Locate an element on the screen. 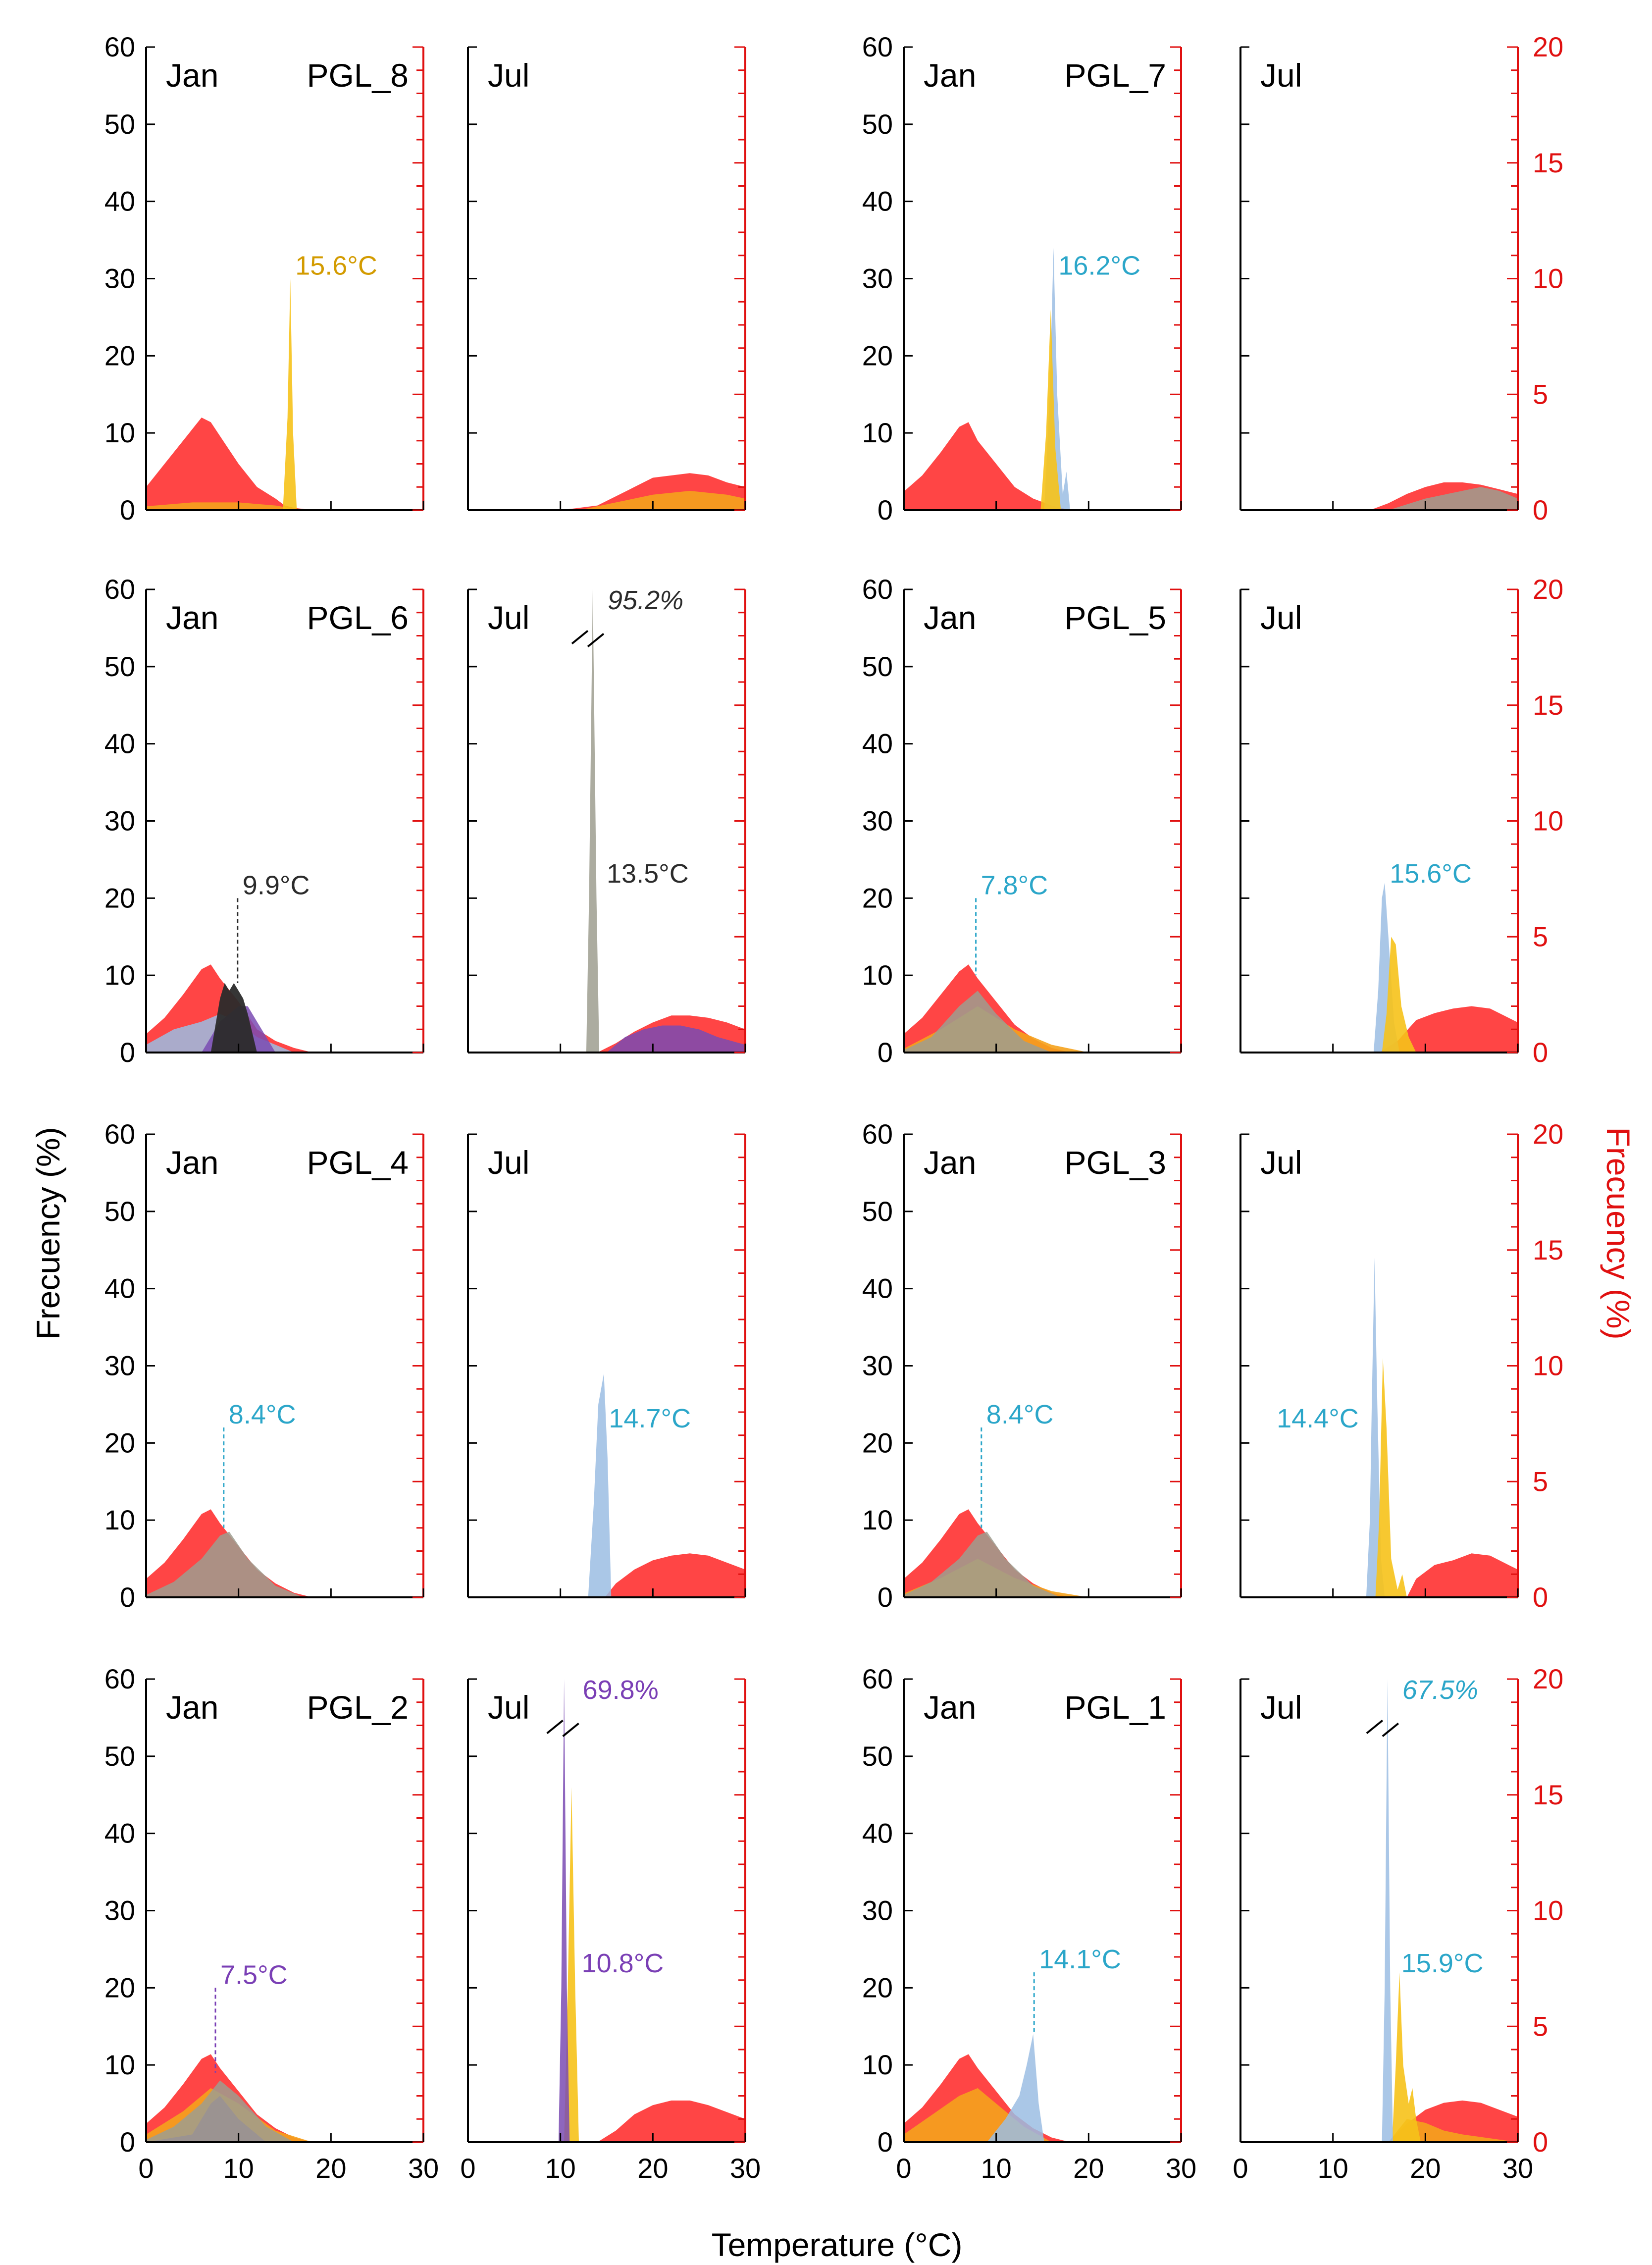  series-area-black is located at coordinates (284, 1018).